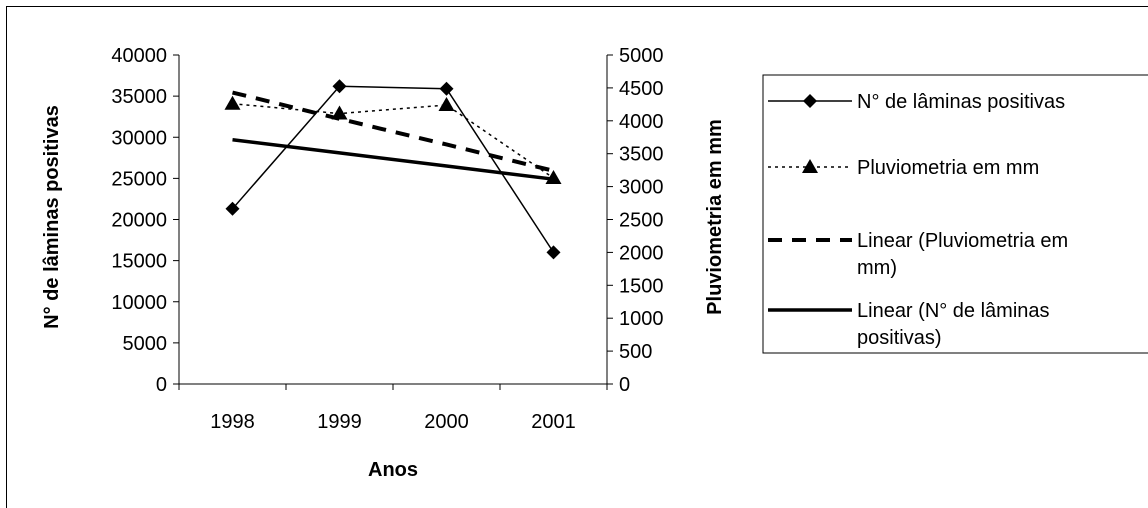 Image resolution: width=1148 pixels, height=508 pixels. What do you see at coordinates (232, 422) in the screenshot?
I see `x-tick-label: 1998` at bounding box center [232, 422].